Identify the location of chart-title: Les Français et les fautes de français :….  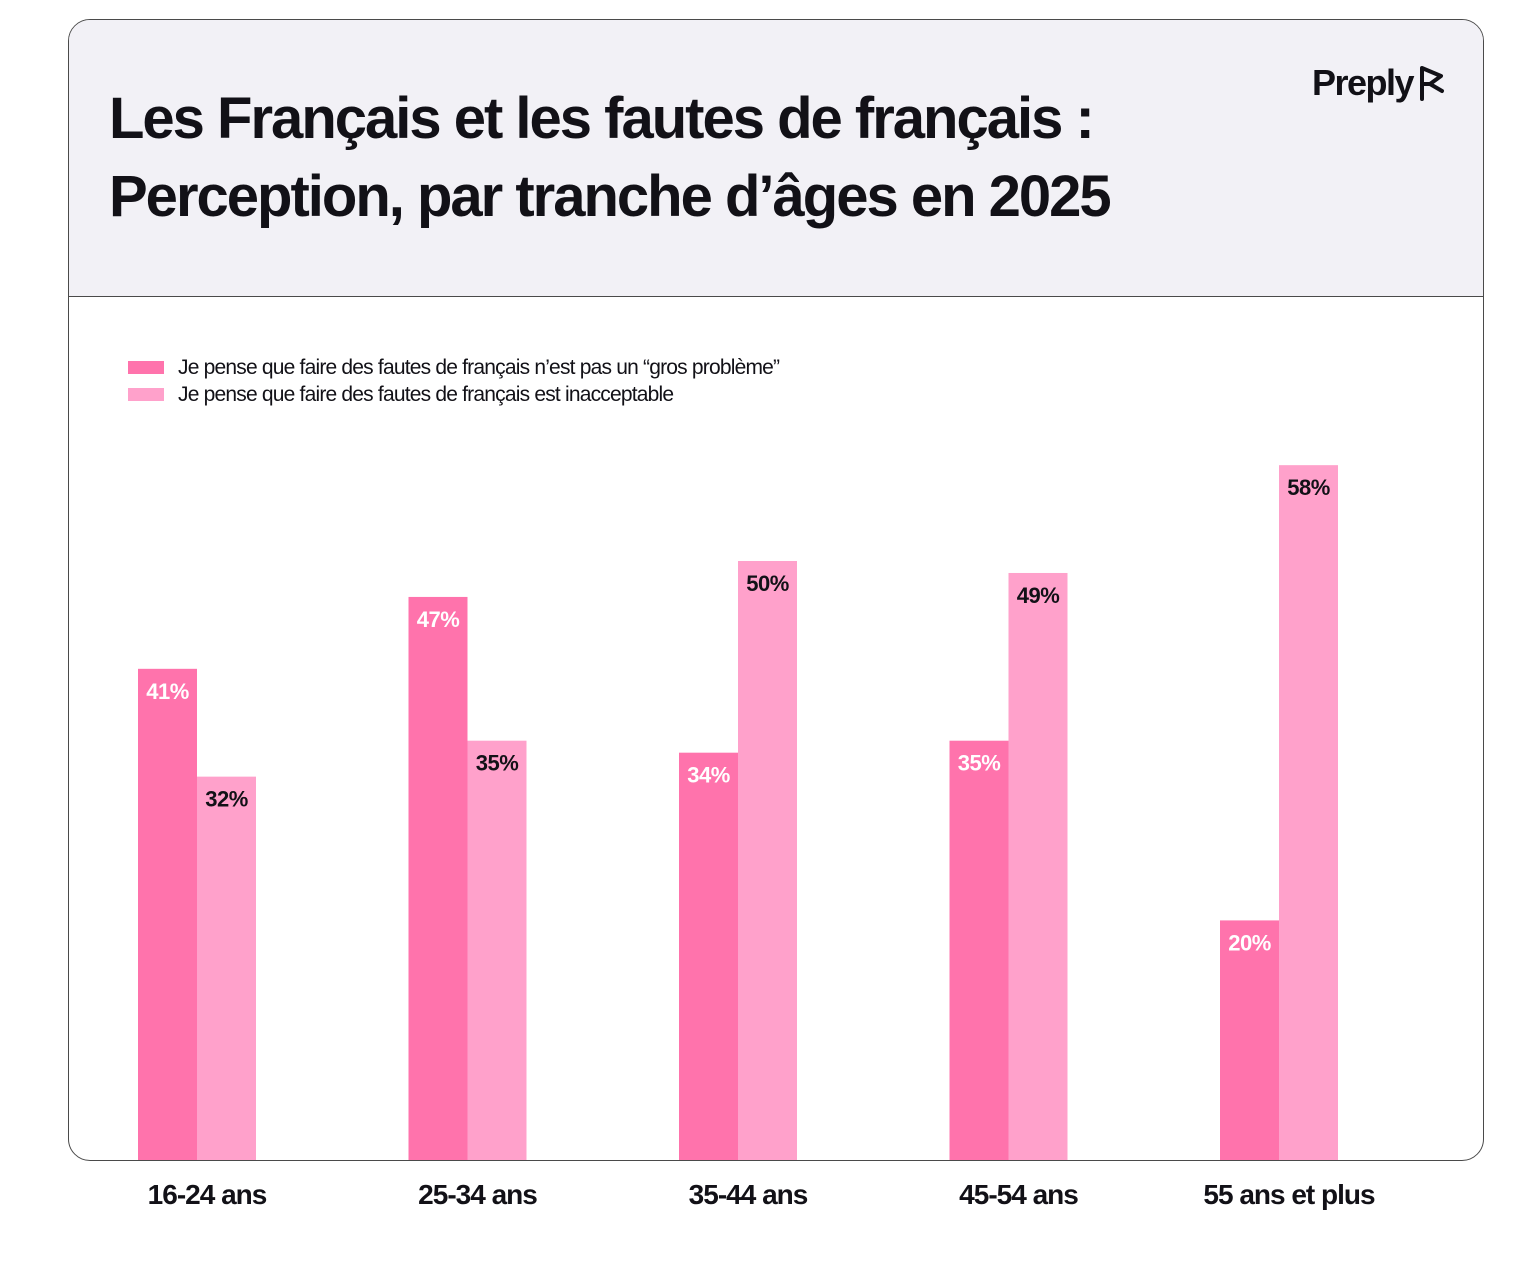
(610, 158).